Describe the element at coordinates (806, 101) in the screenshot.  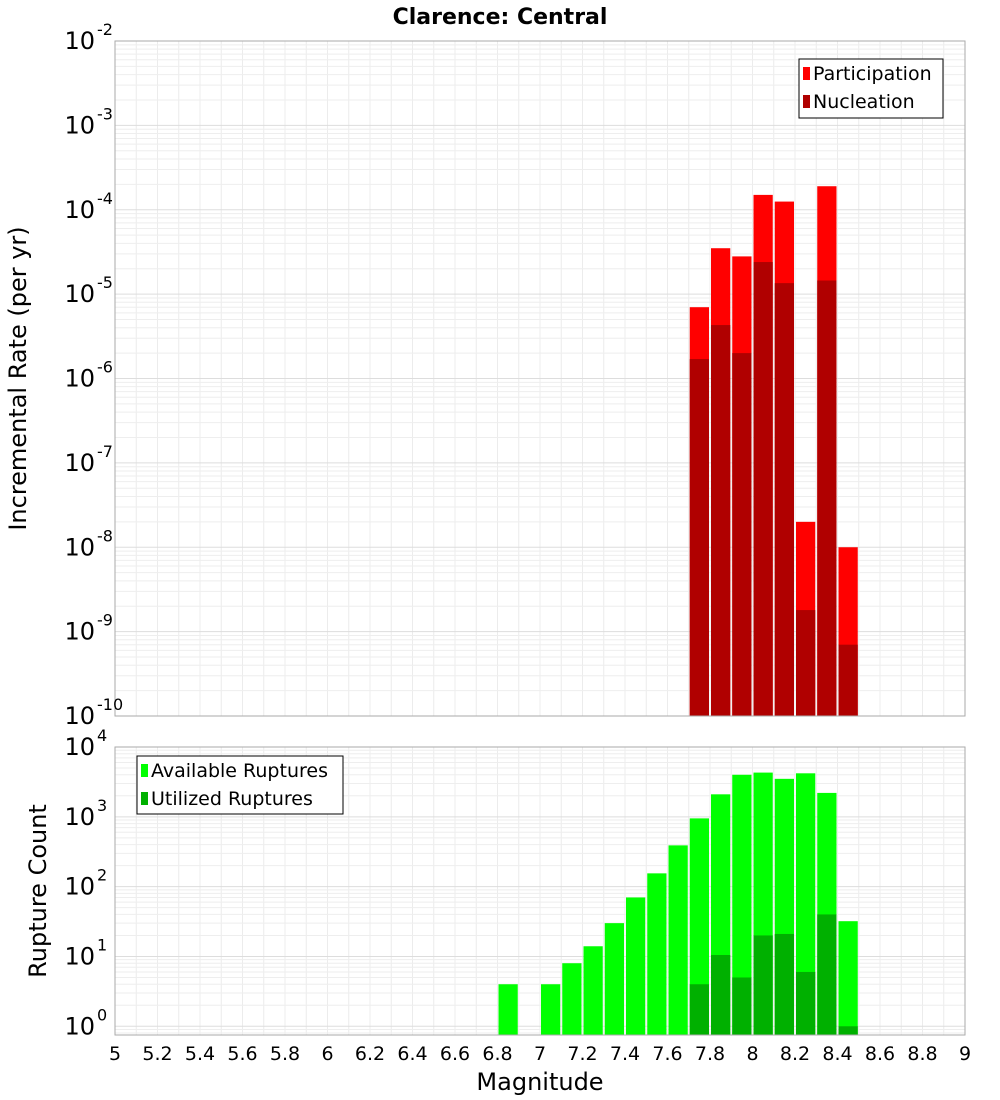
I see `nucleation-legend-swatch` at that location.